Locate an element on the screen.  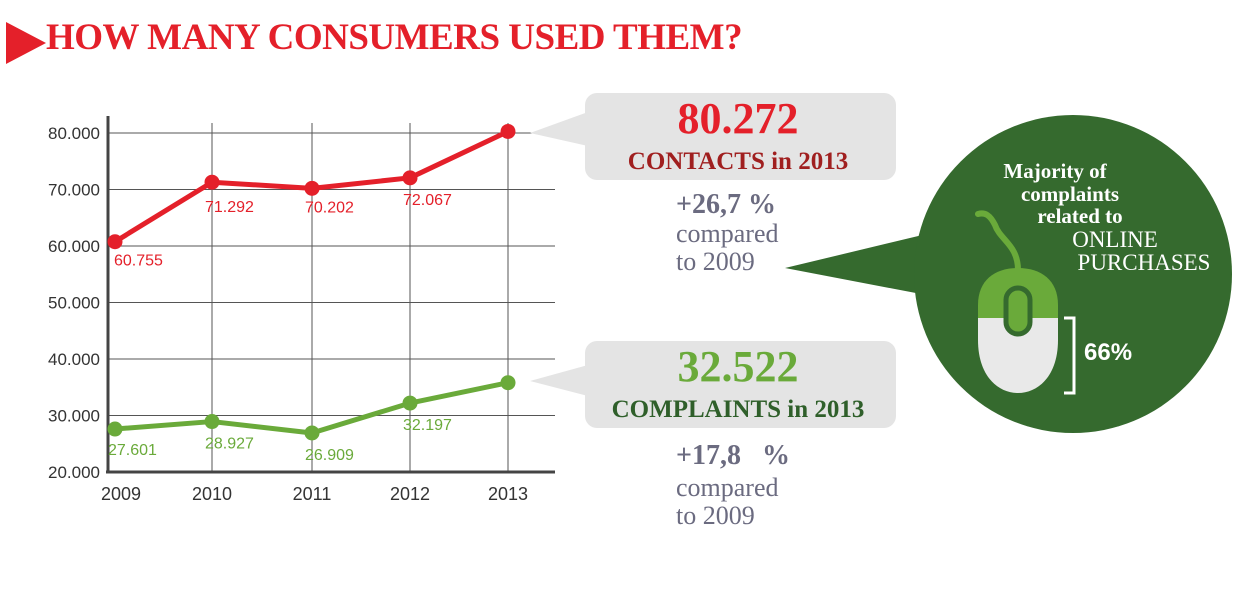
y-tick-label: 50.000 is located at coordinates (74, 303).